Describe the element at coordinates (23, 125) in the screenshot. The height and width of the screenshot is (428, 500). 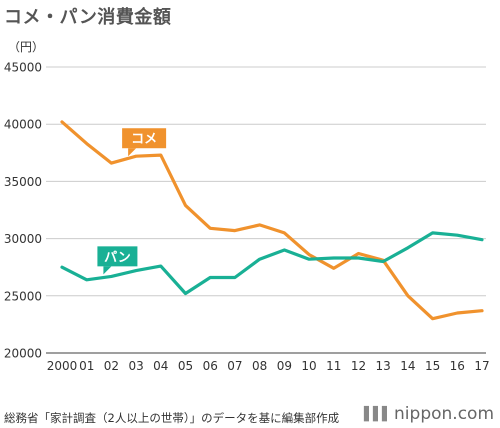
I see `y-tick-label: 40000` at that location.